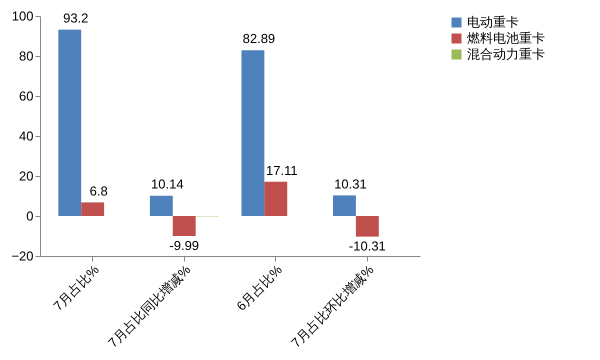  What do you see at coordinates (22, 256) in the screenshot?
I see `y-tick-label: −20` at bounding box center [22, 256].